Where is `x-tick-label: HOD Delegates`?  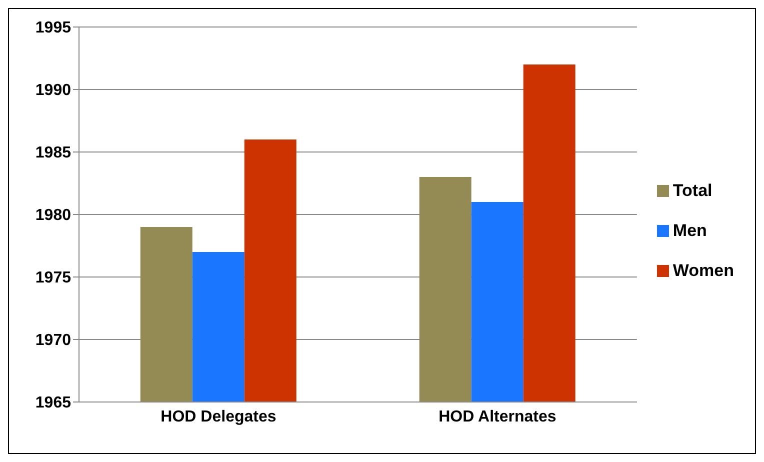
x-tick-label: HOD Delegates is located at coordinates (218, 417).